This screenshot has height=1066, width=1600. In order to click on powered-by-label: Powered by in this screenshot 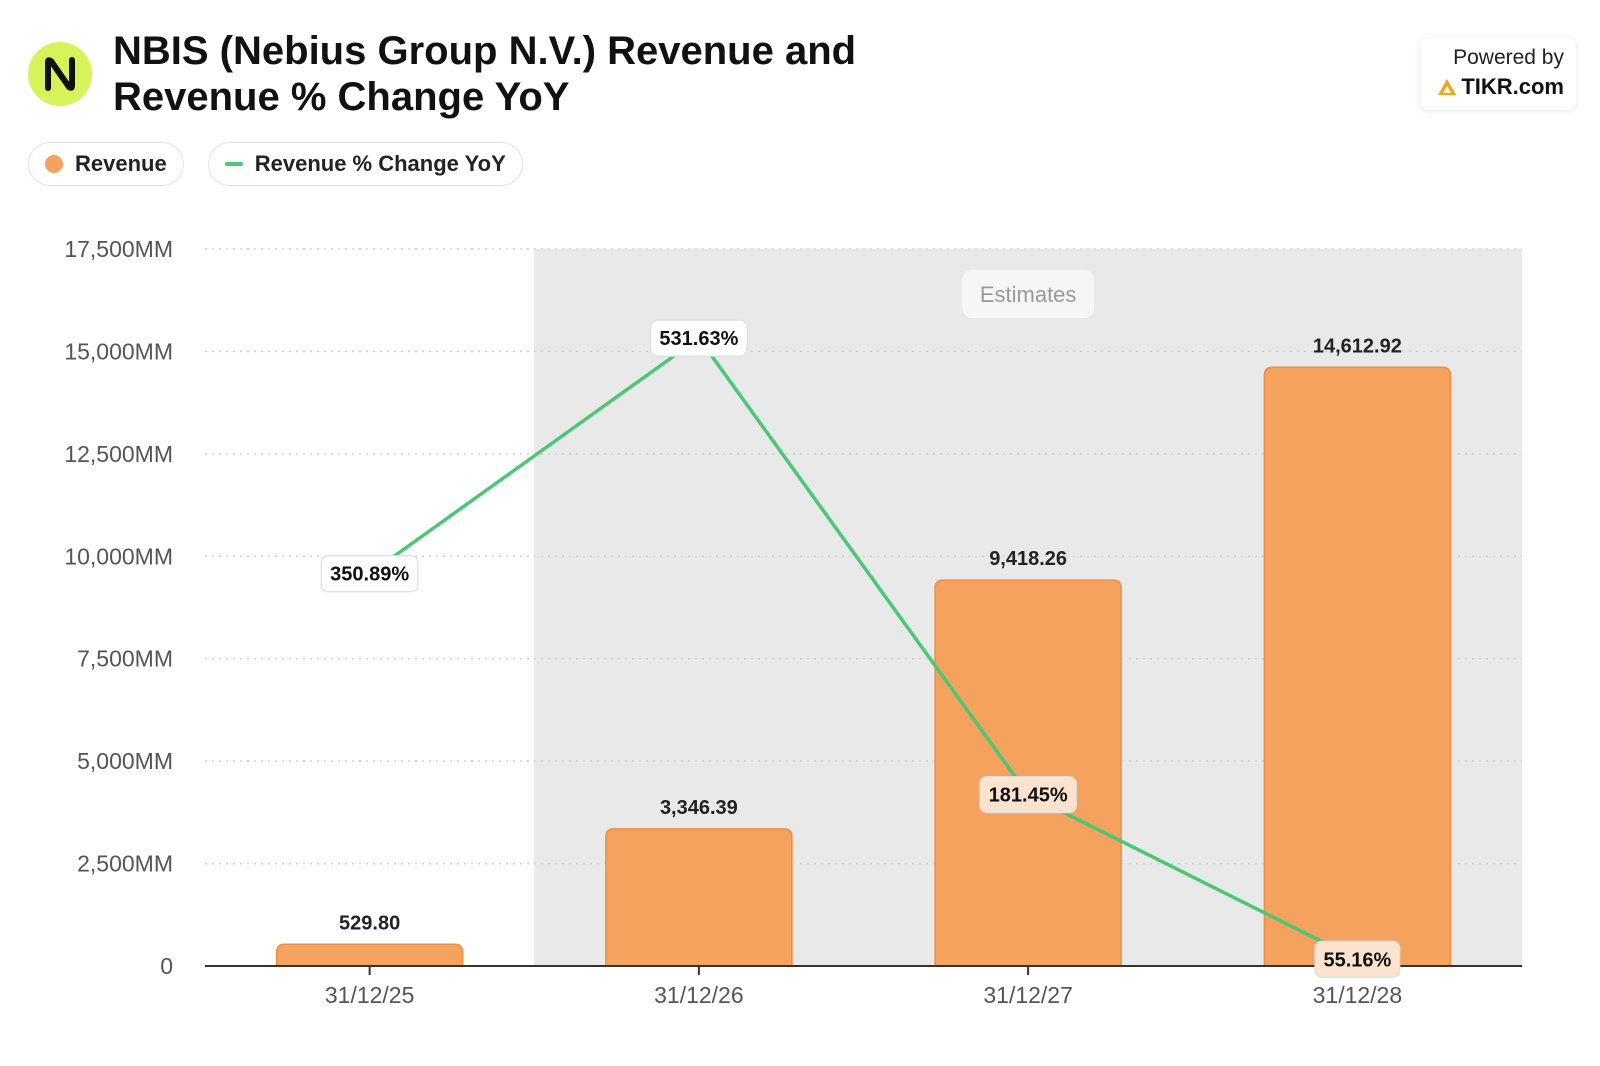, I will do `click(1508, 57)`.